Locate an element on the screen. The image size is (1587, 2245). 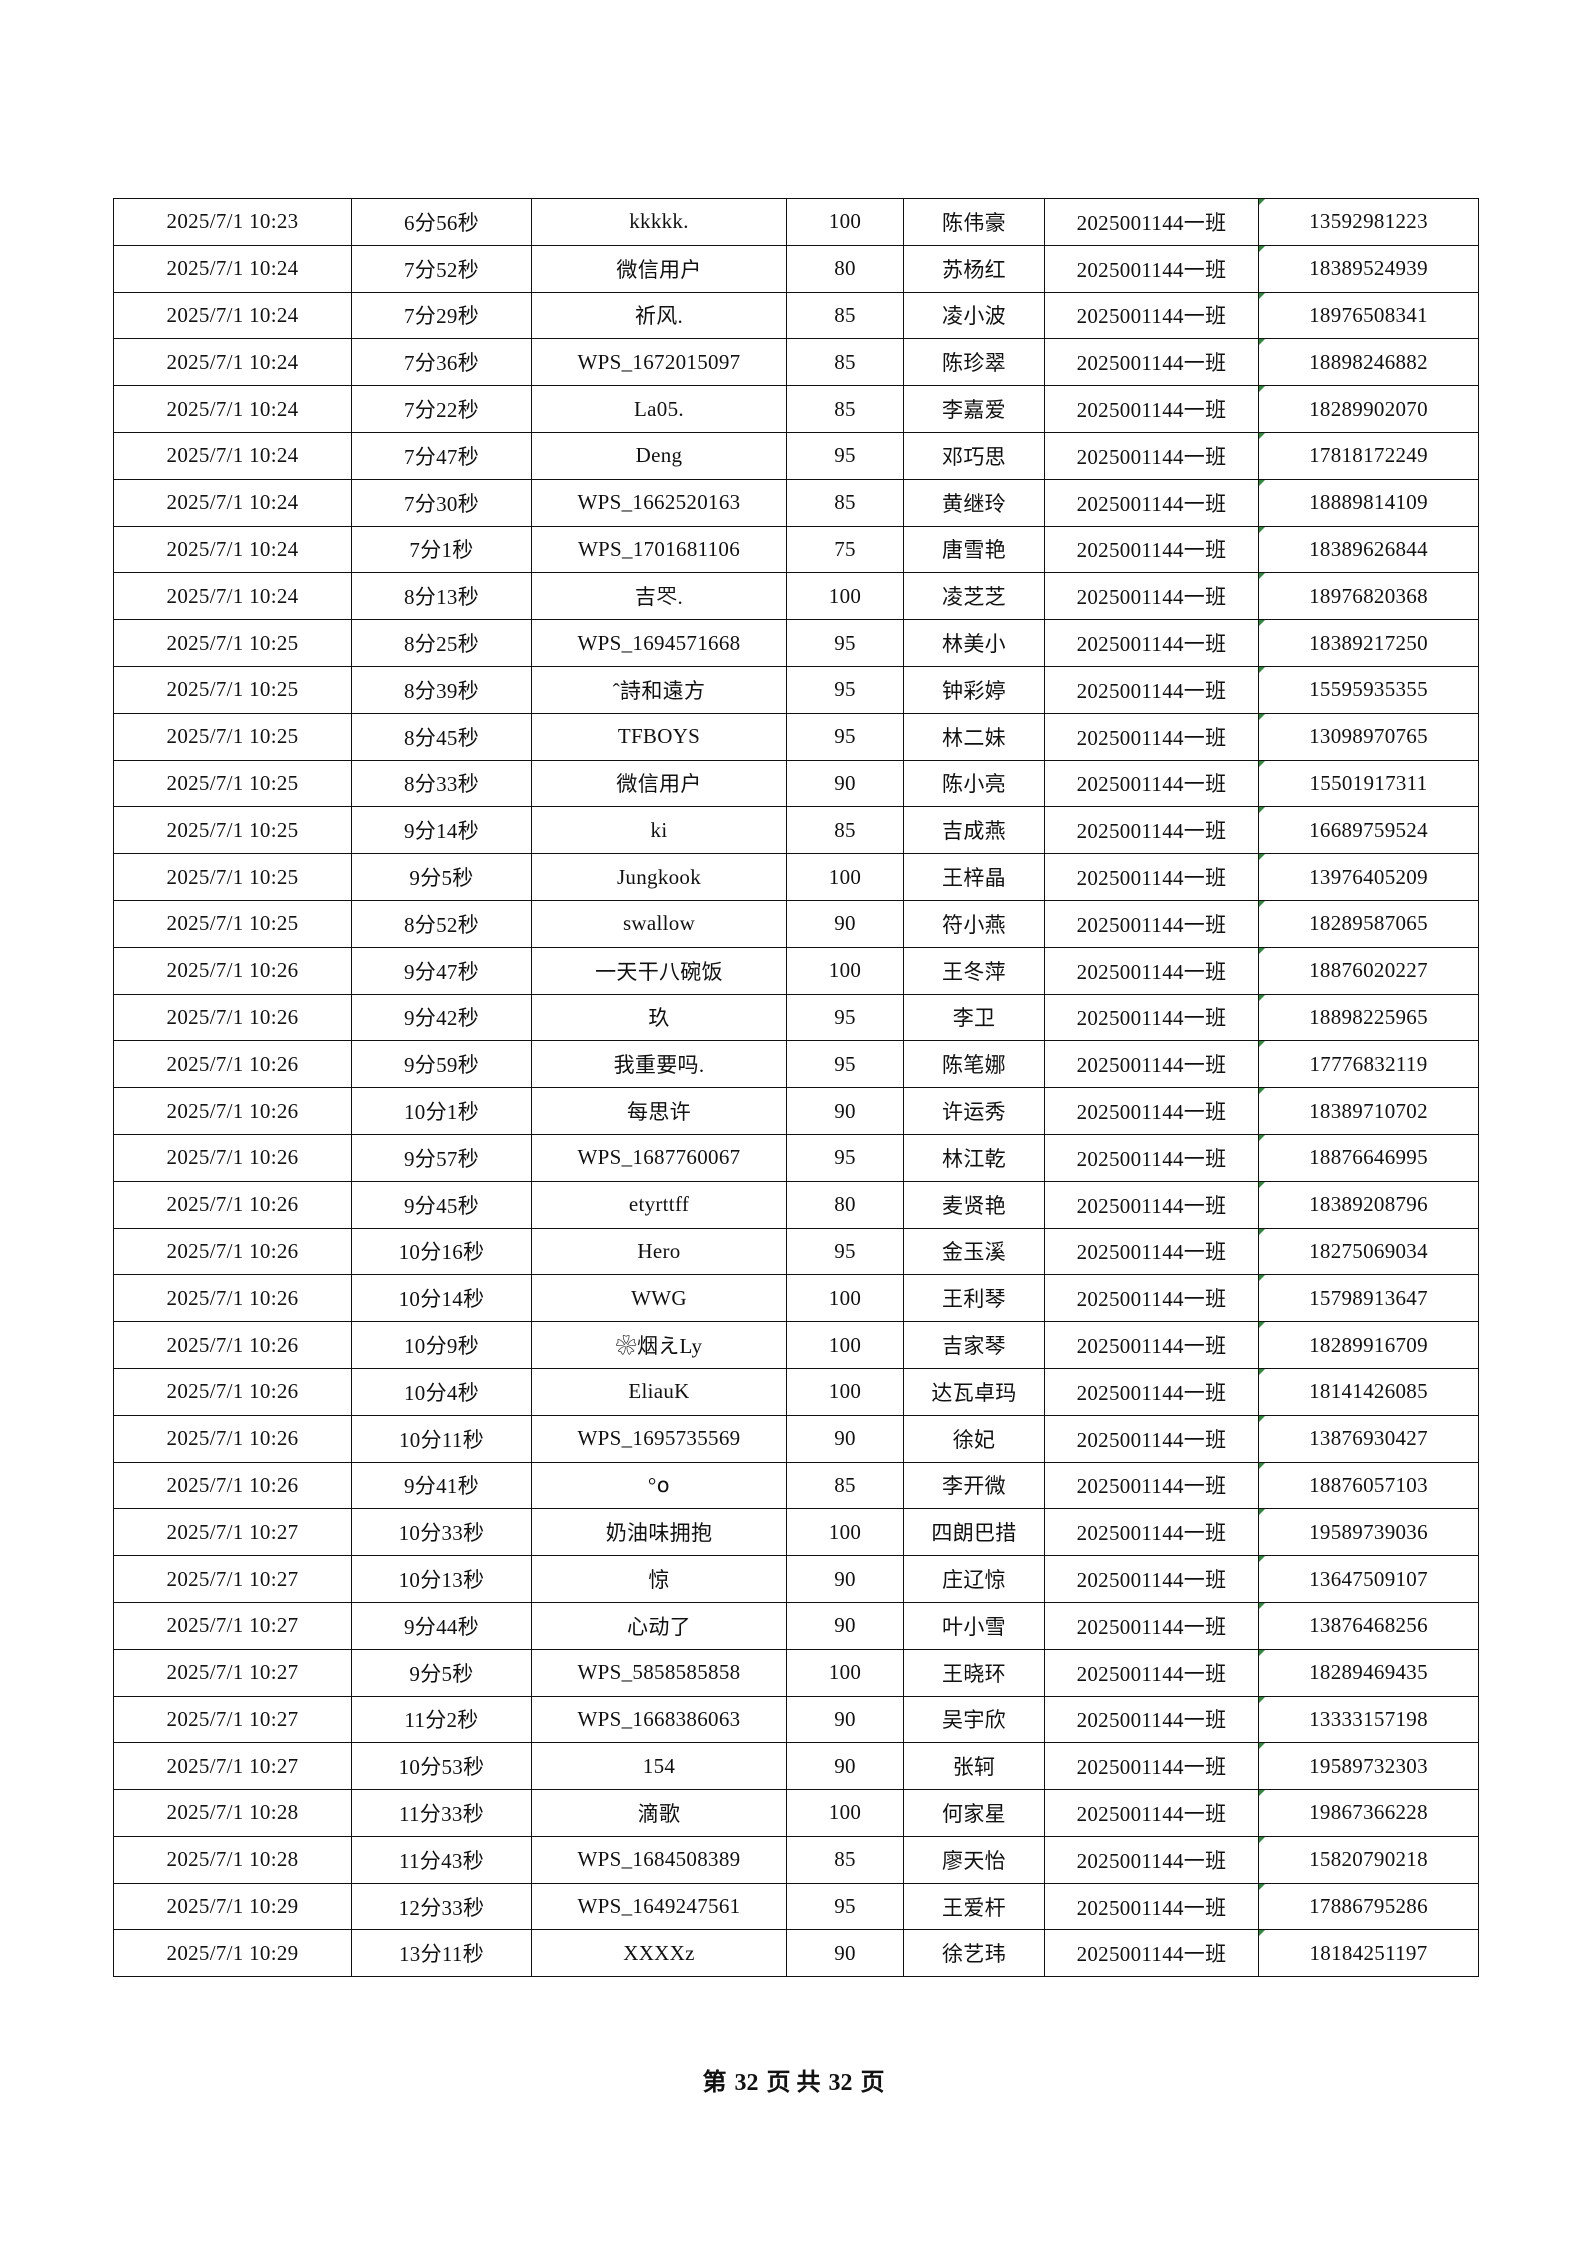
cell-name: 李开微 is located at coordinates (974, 1485).